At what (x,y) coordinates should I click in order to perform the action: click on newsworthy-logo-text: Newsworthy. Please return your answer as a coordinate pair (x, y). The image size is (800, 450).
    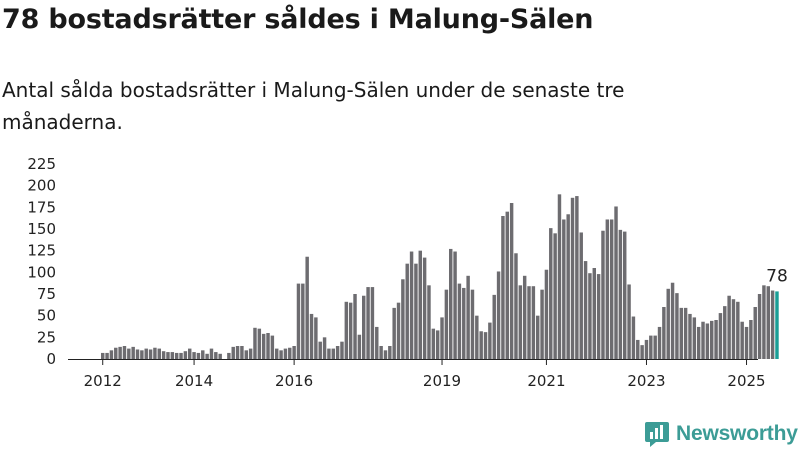
    Looking at the image, I should click on (737, 433).